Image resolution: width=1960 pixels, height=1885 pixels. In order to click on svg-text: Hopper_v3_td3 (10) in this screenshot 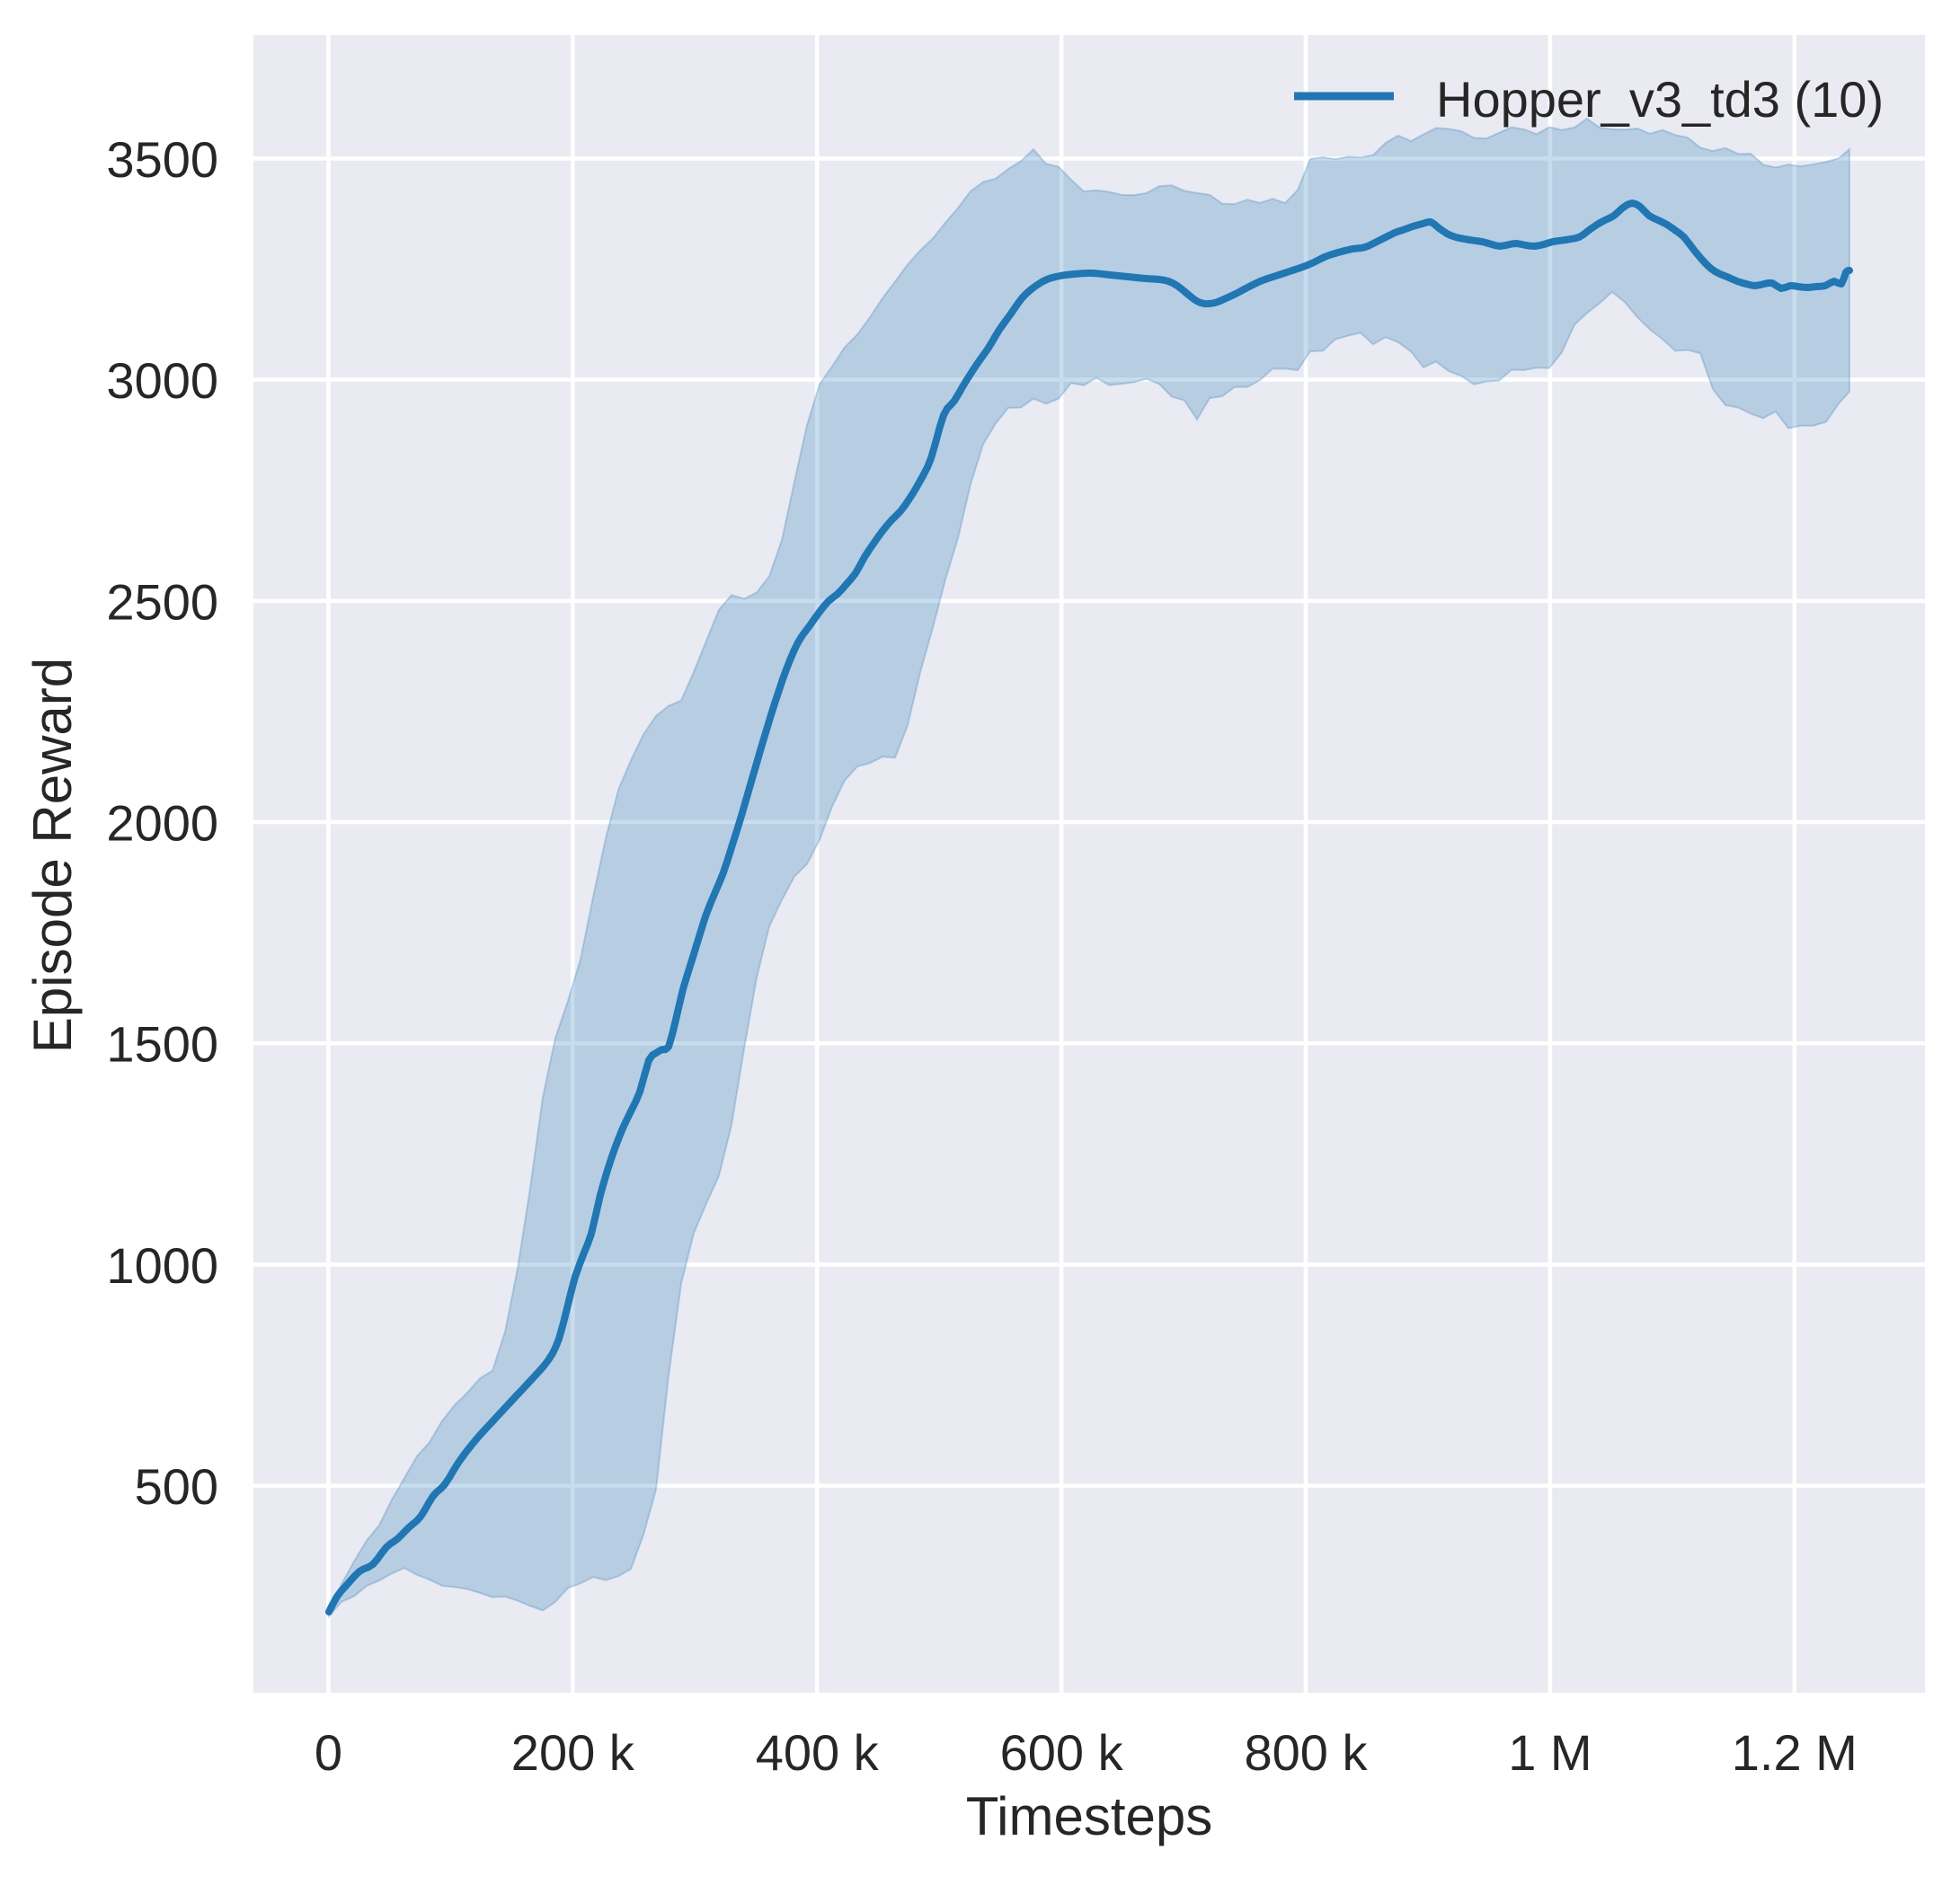, I will do `click(1660, 99)`.